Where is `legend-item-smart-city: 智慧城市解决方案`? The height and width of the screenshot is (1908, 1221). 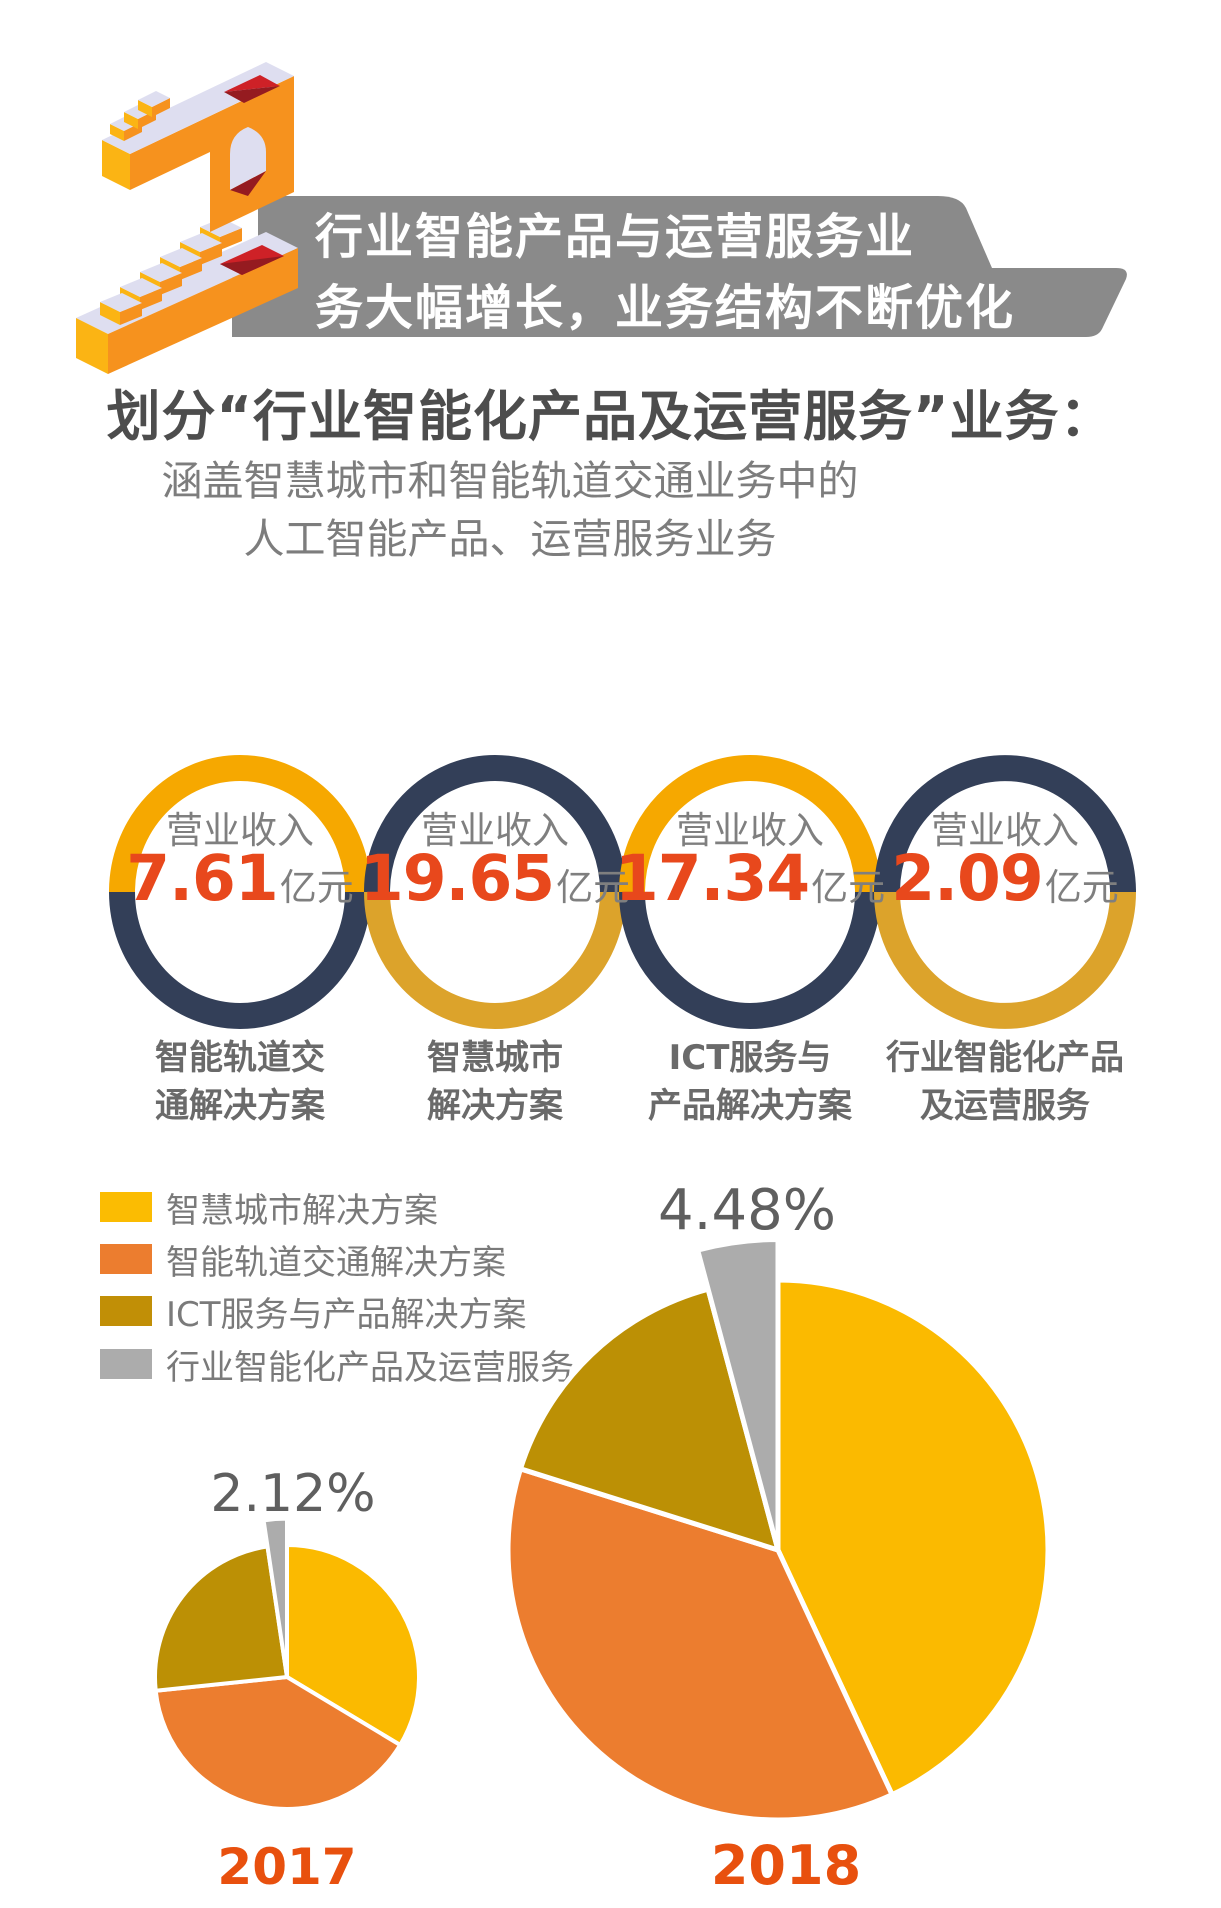 legend-item-smart-city: 智慧城市解决方案 is located at coordinates (269, 1209).